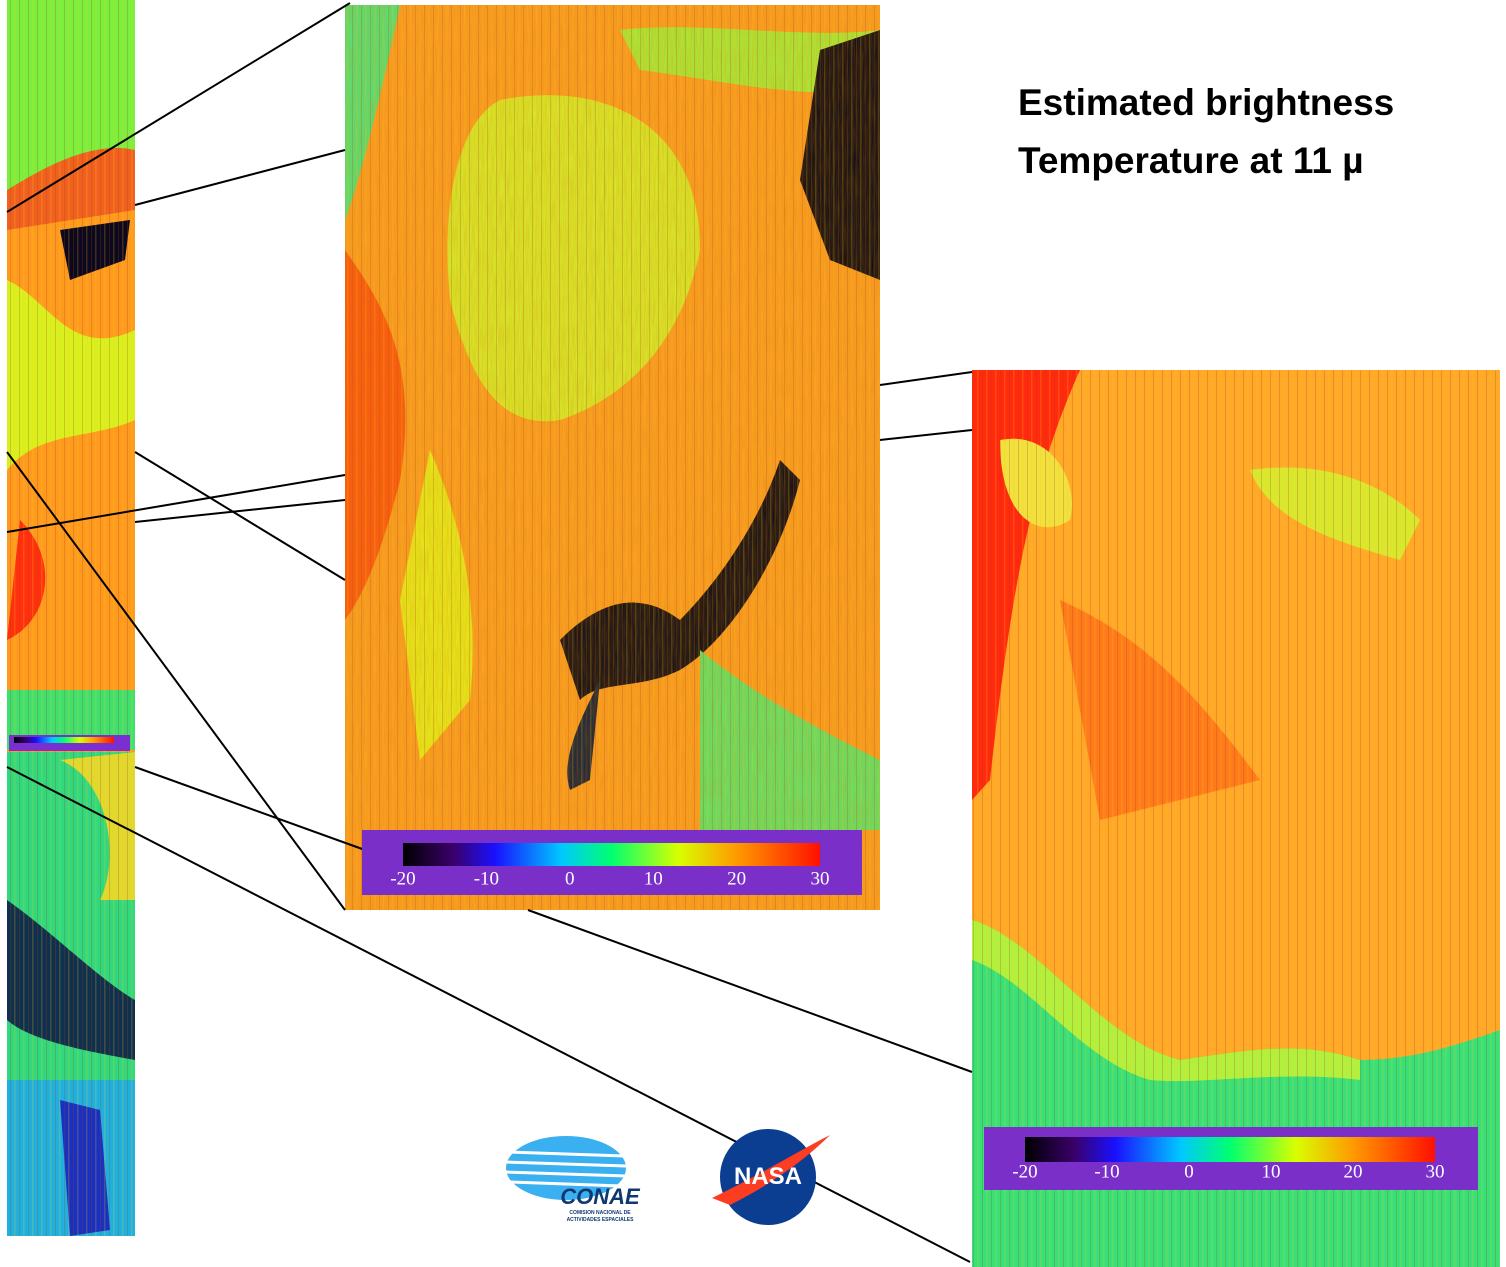  What do you see at coordinates (600, 1196) in the screenshot?
I see `conae-text: CONAE` at bounding box center [600, 1196].